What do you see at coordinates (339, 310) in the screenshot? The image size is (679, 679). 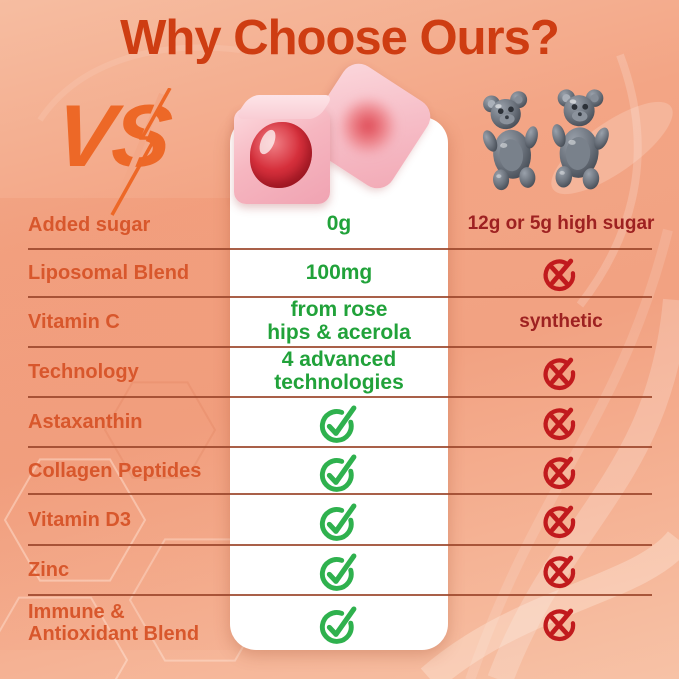 I see `ours-value-line1: from rose` at bounding box center [339, 310].